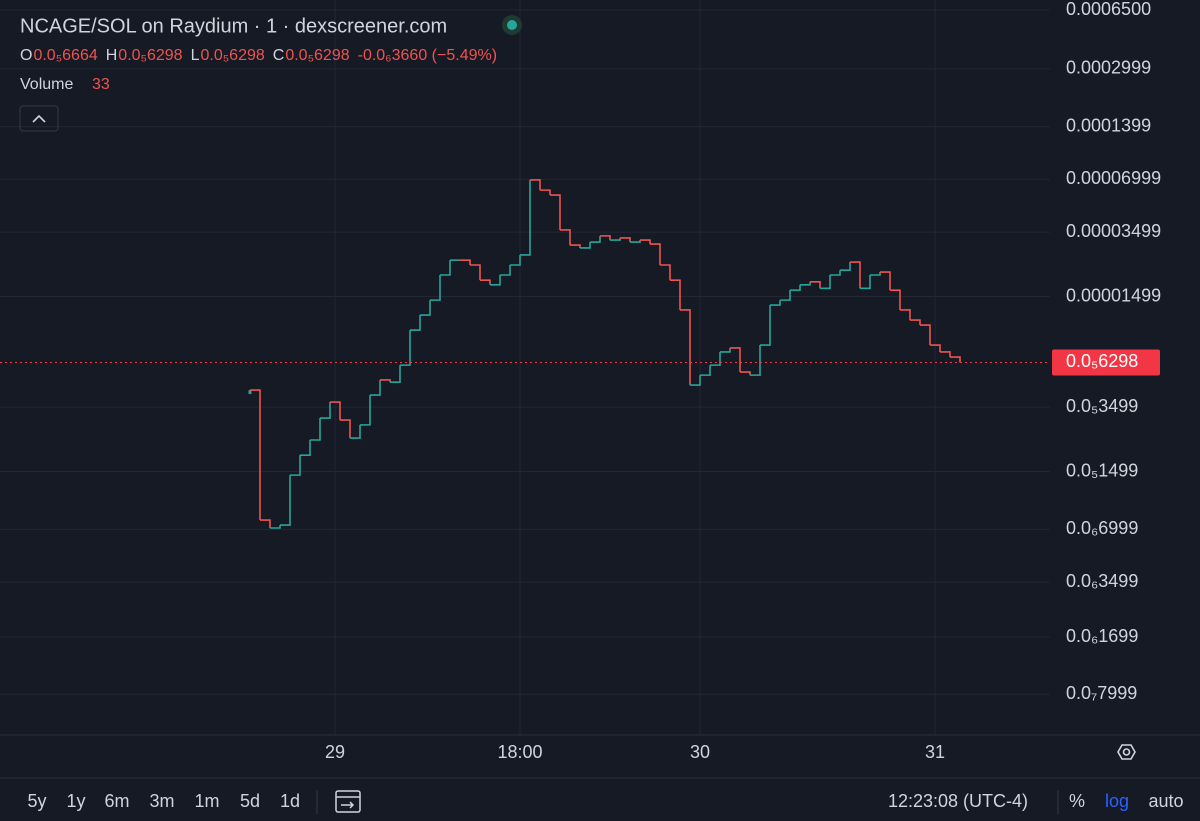  I want to click on range-button: 6m, so click(116, 801).